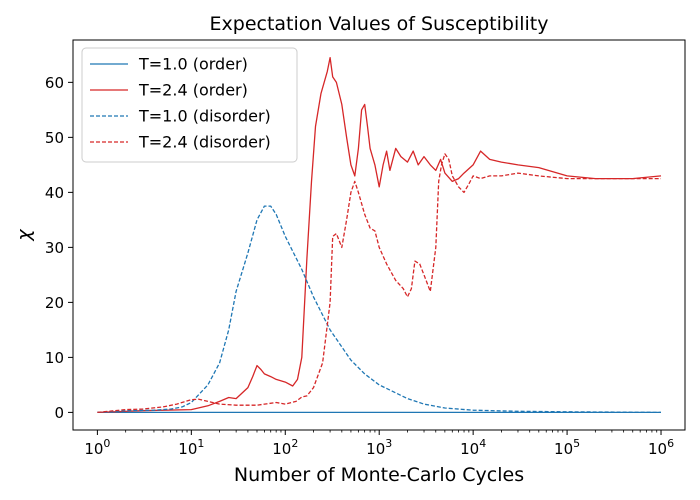 The height and width of the screenshot is (500, 700). I want to click on legend-label: T=1.0 (disorder), so click(204, 116).